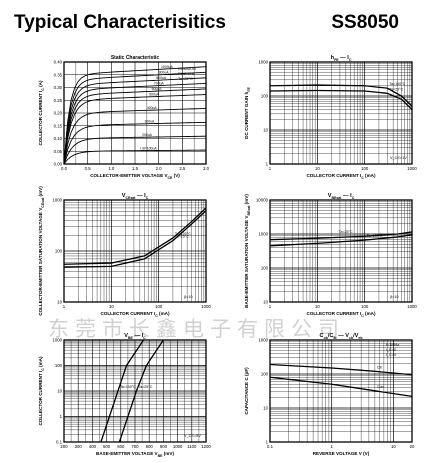  I want to click on y-axis-label: DC CURRENT GAIN hFE, so click(247, 112).